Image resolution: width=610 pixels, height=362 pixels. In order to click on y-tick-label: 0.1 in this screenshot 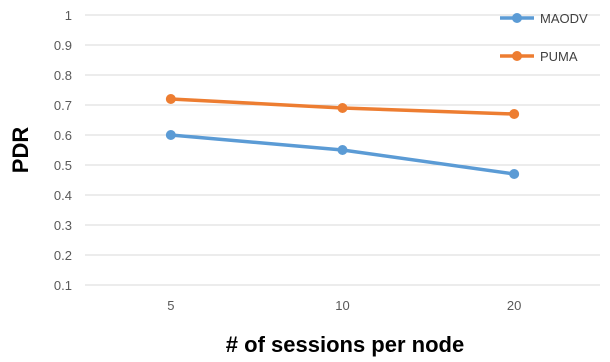, I will do `click(63, 285)`.